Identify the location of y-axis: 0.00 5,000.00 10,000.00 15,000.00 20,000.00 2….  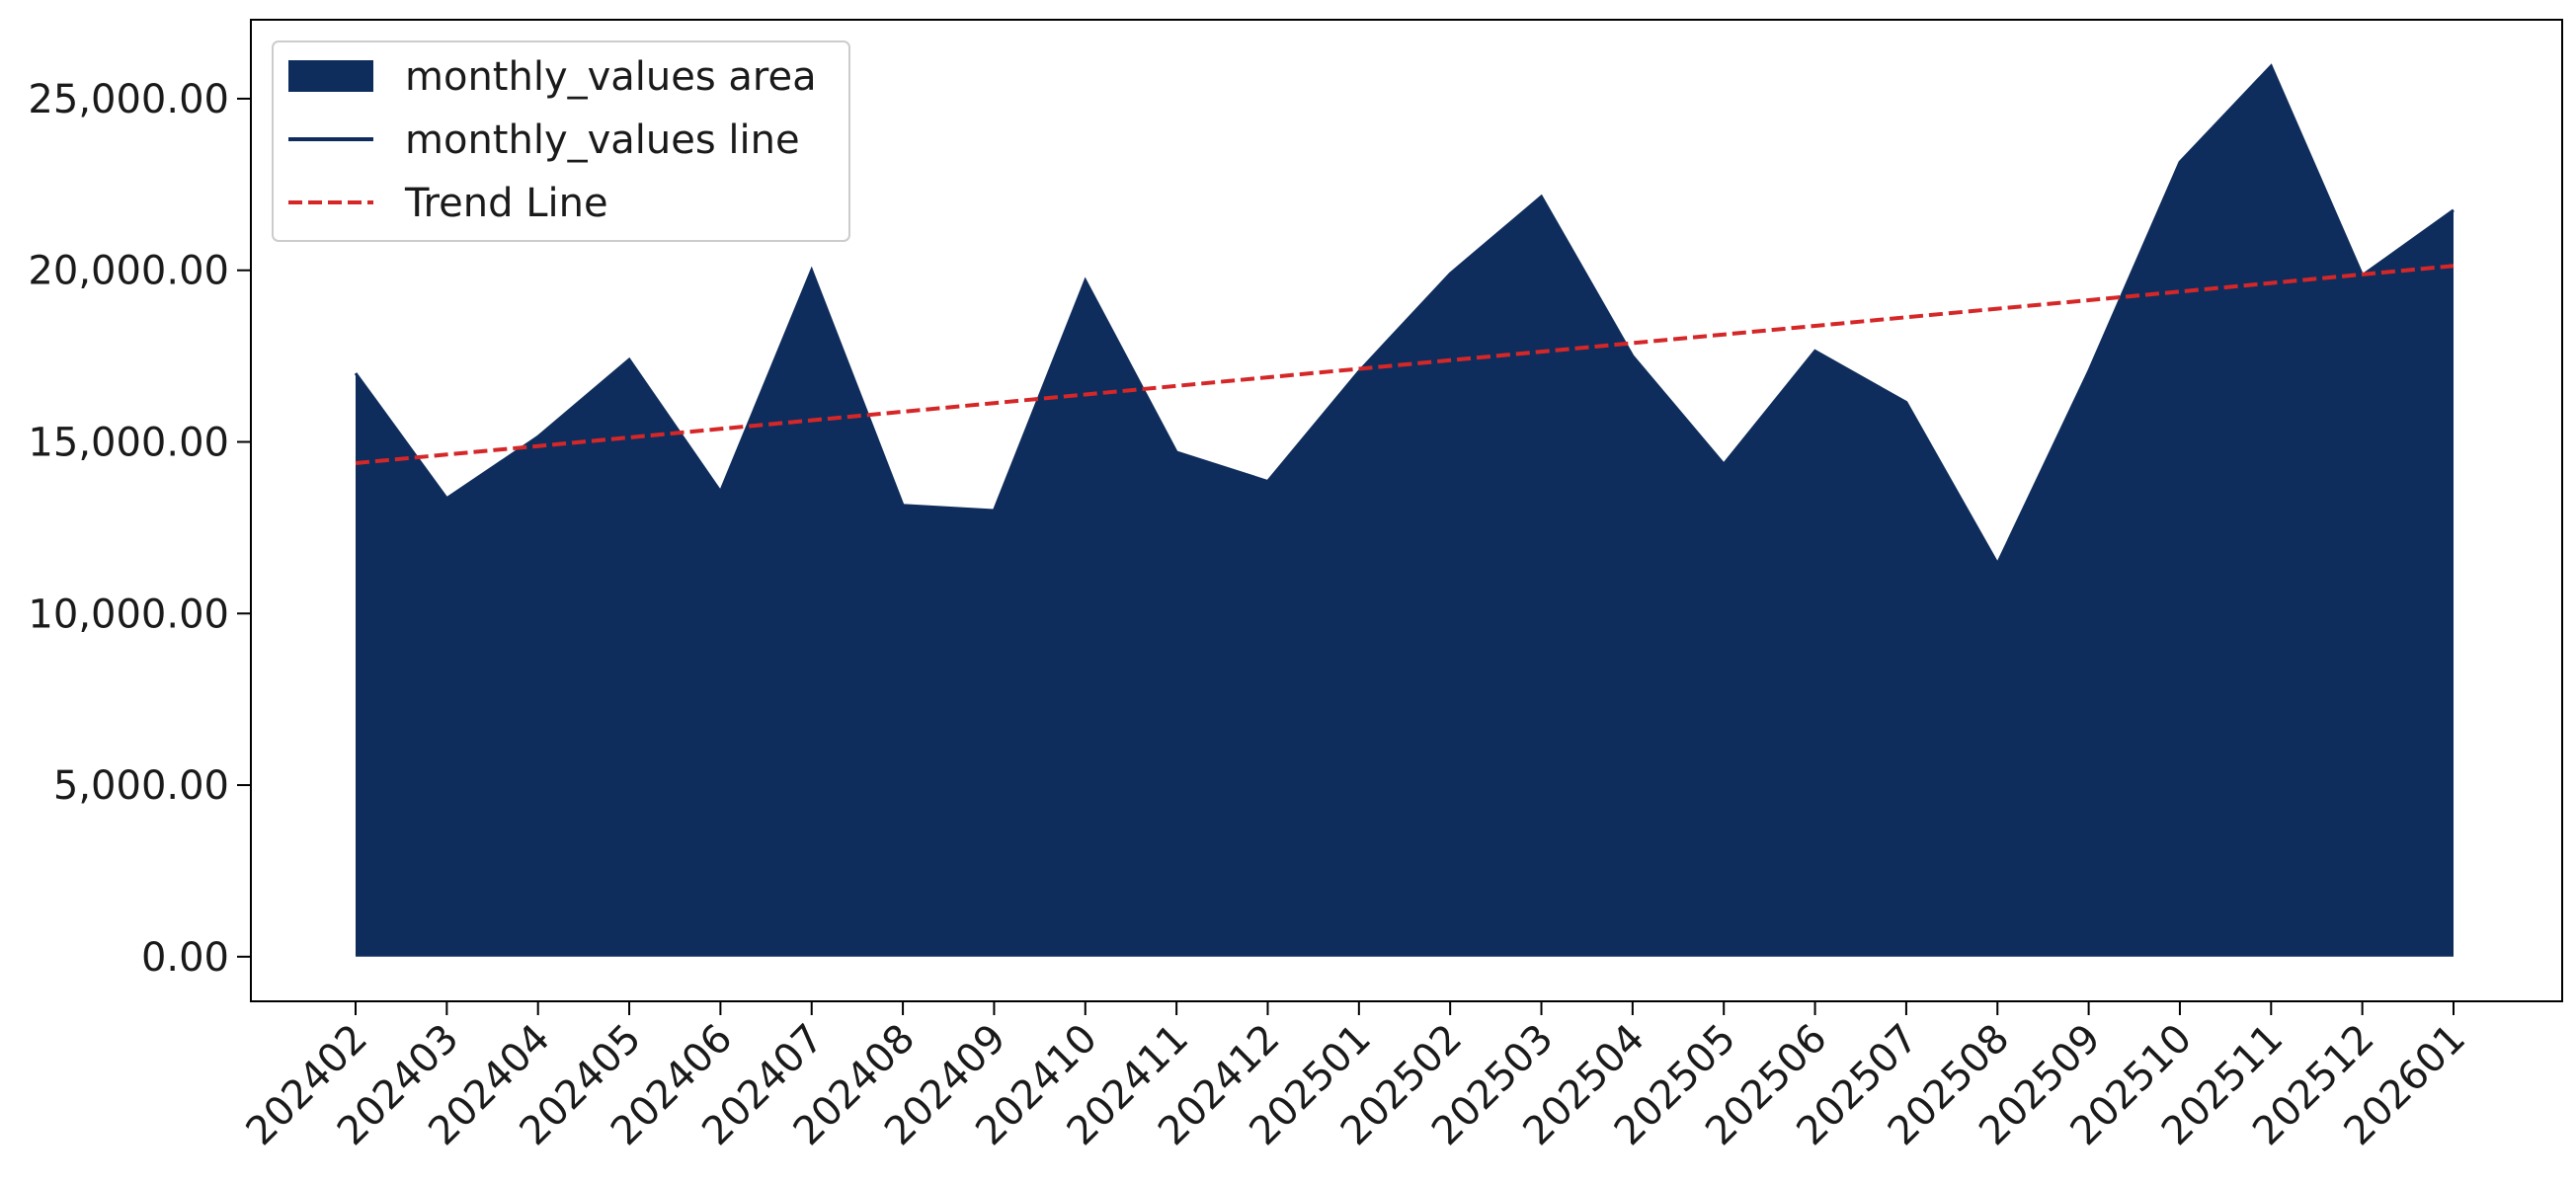
(139, 529).